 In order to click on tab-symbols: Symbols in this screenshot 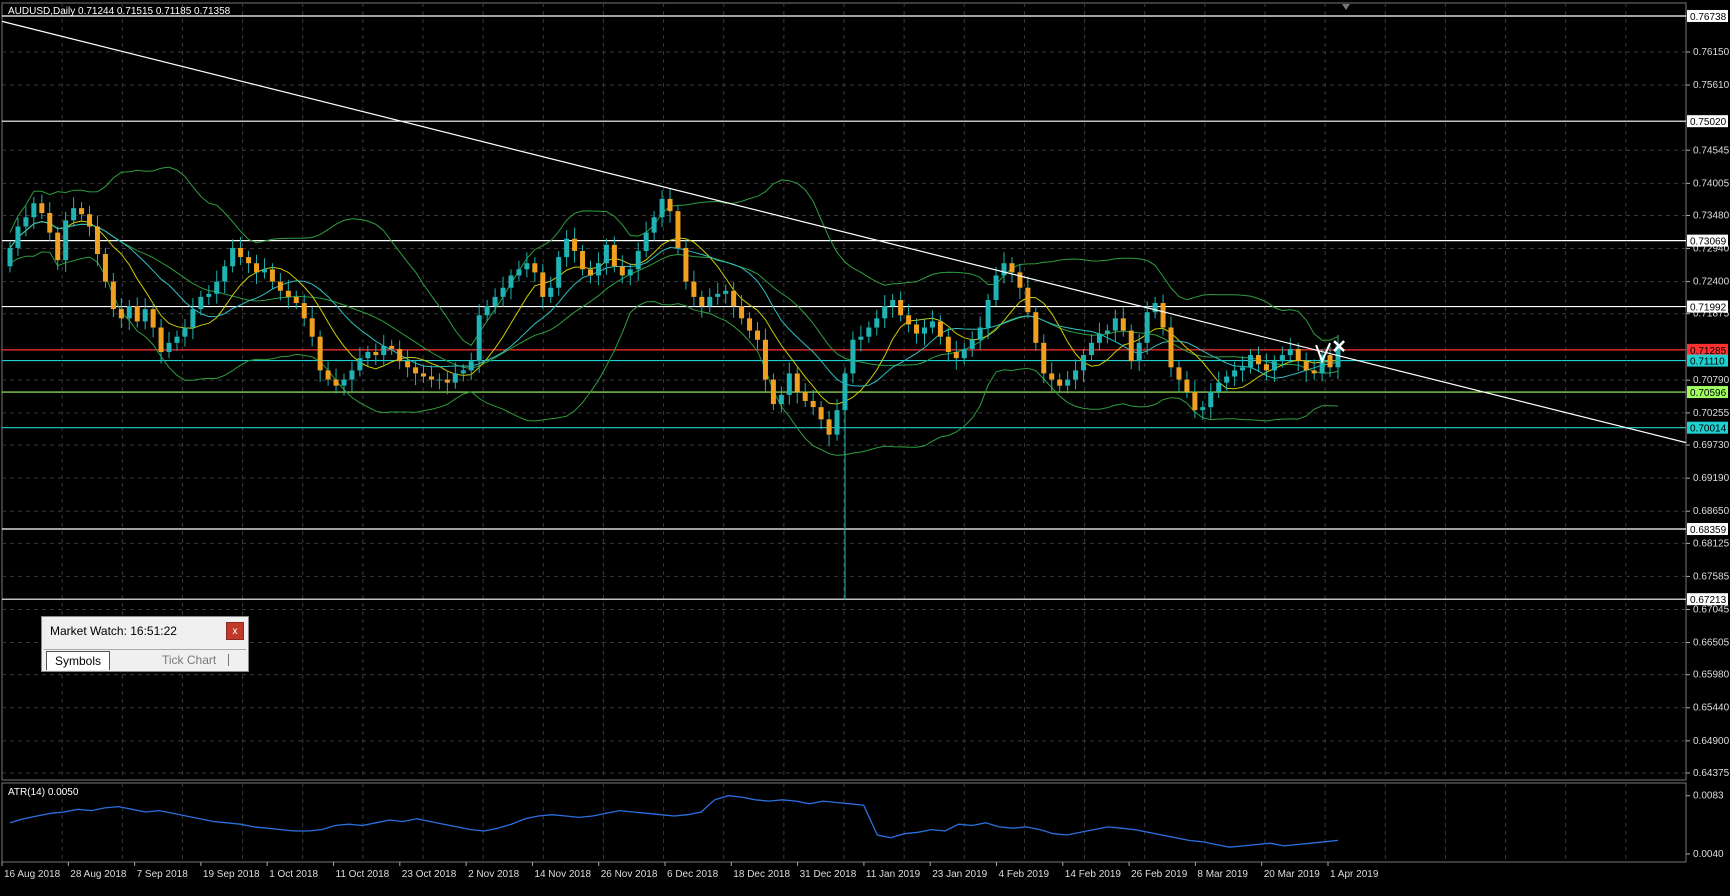, I will do `click(78, 660)`.